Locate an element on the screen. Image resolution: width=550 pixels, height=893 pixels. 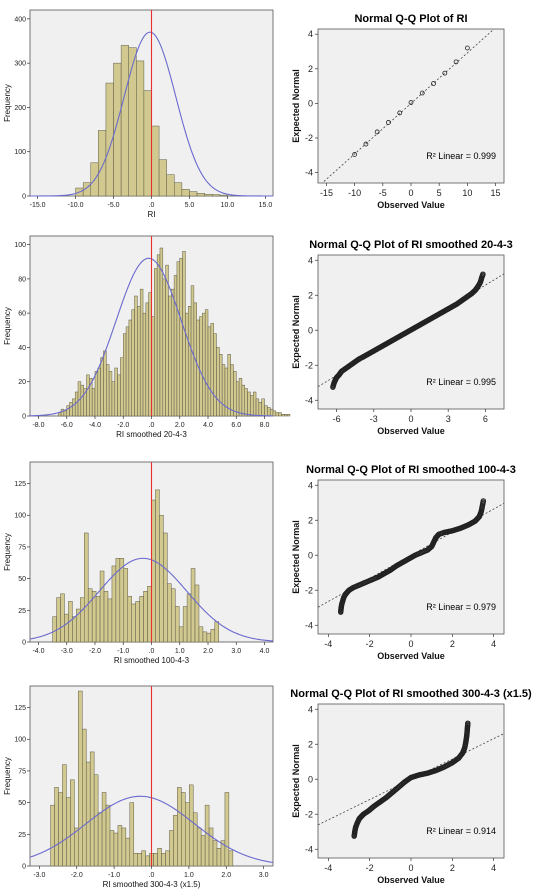
x-tick-label: 4.0 is located at coordinates (208, 425).